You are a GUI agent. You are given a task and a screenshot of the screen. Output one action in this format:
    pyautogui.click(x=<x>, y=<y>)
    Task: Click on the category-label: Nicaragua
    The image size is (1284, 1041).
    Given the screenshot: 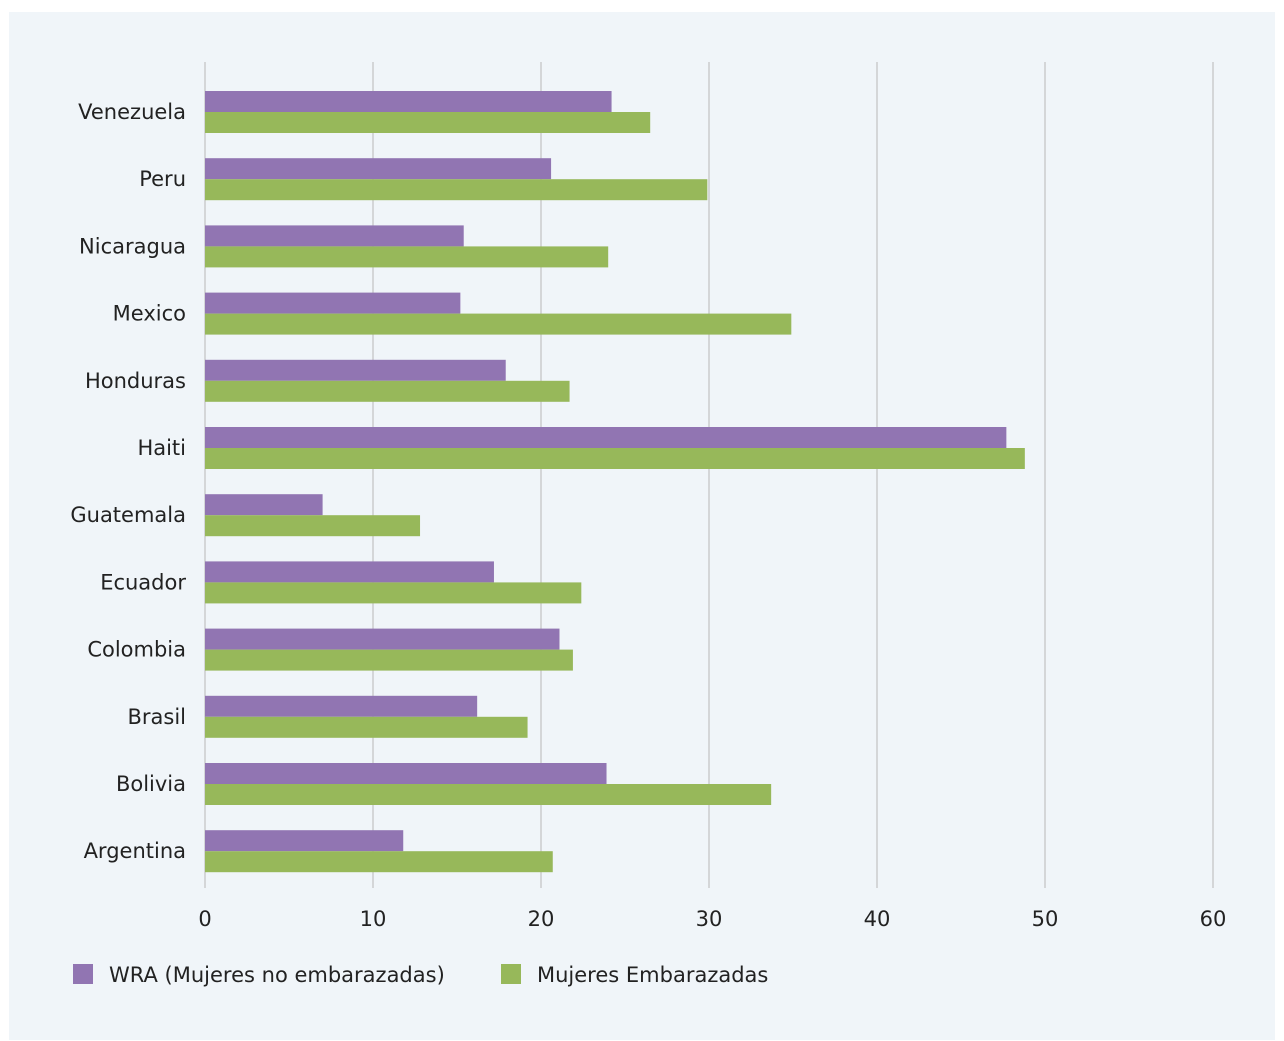 What is the action you would take?
    pyautogui.click(x=132, y=246)
    